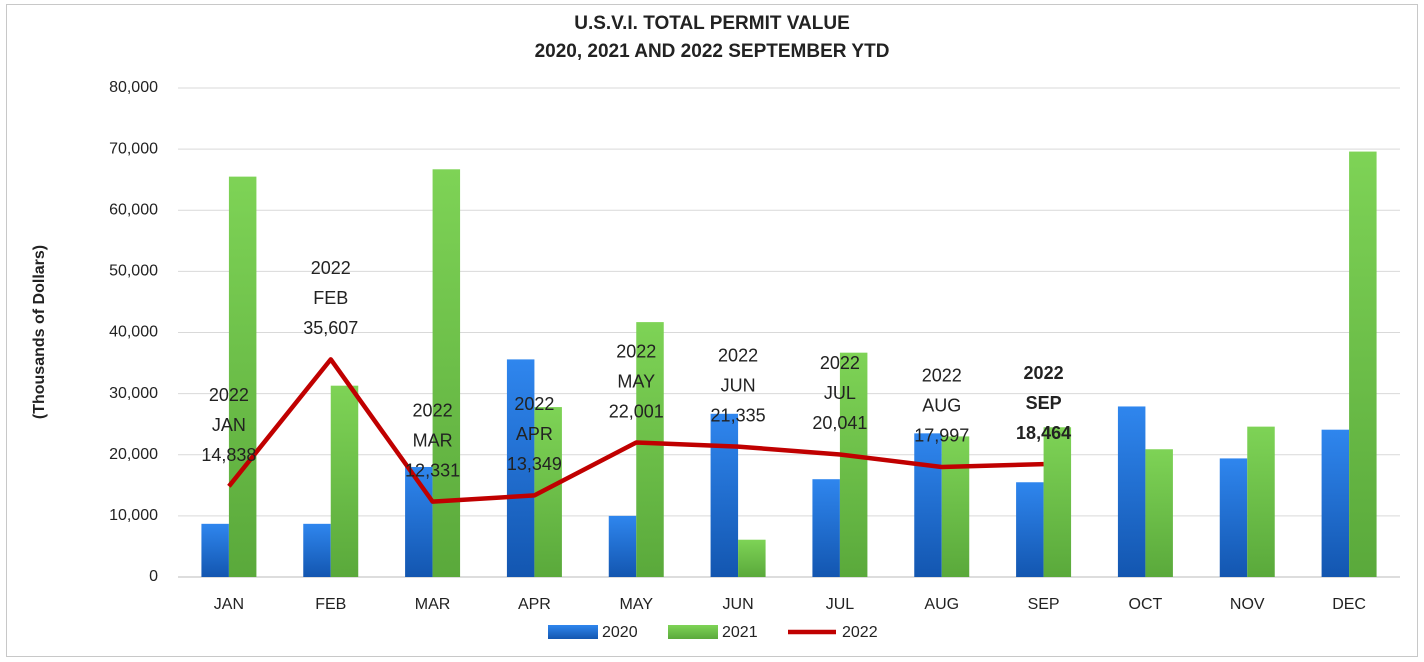 This screenshot has height=662, width=1424. I want to click on data-label: APR, so click(534, 434).